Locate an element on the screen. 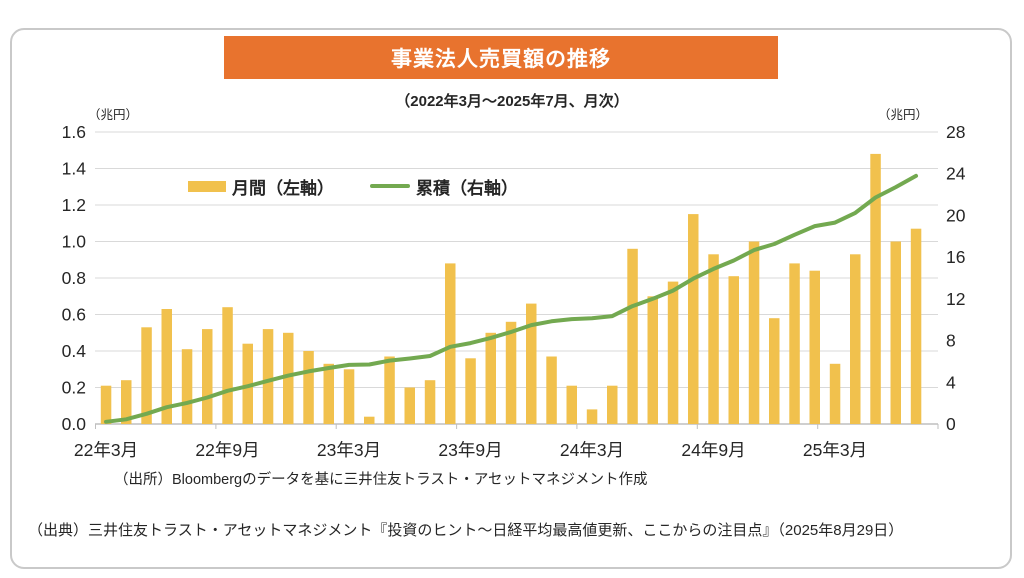 This screenshot has height=578, width=1024. title-banner: 事業法人売買額の推移 is located at coordinates (501, 57).